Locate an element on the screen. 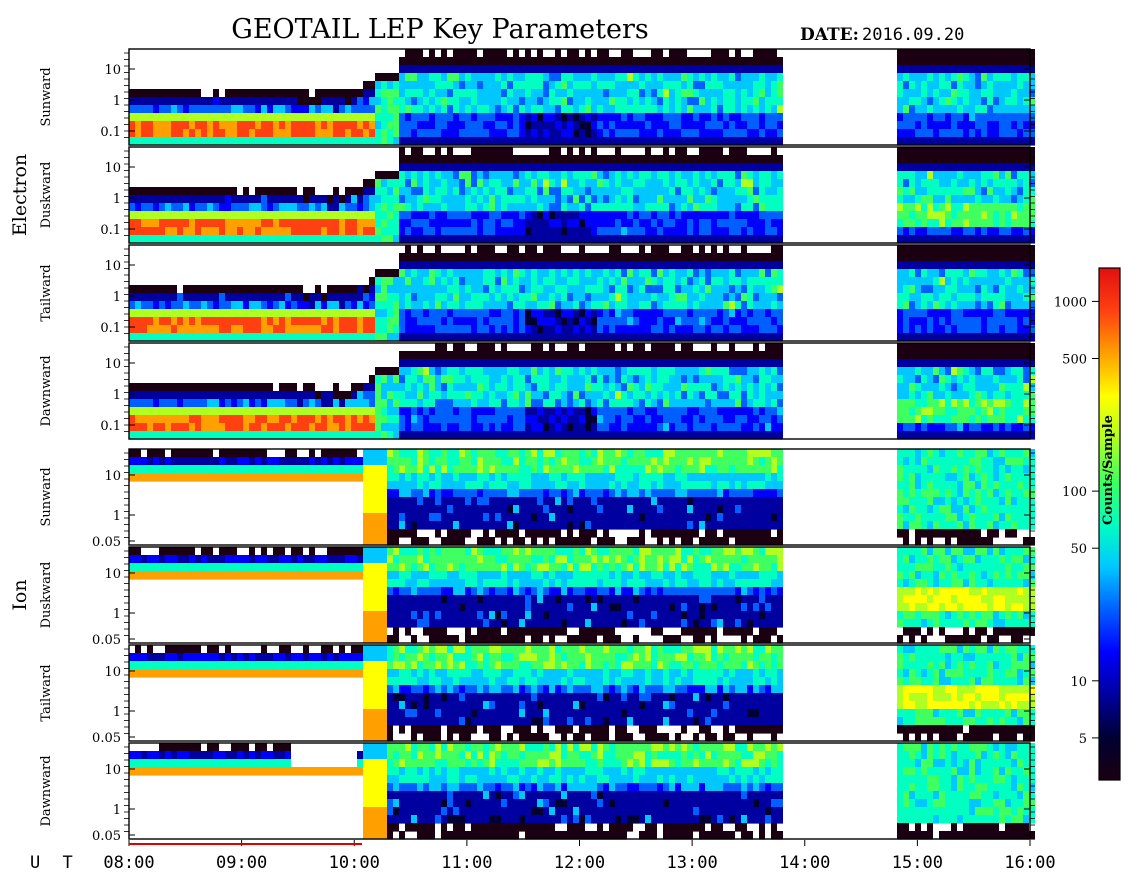 This screenshot has height=880, width=1142. date-label: DATE: is located at coordinates (829, 35).